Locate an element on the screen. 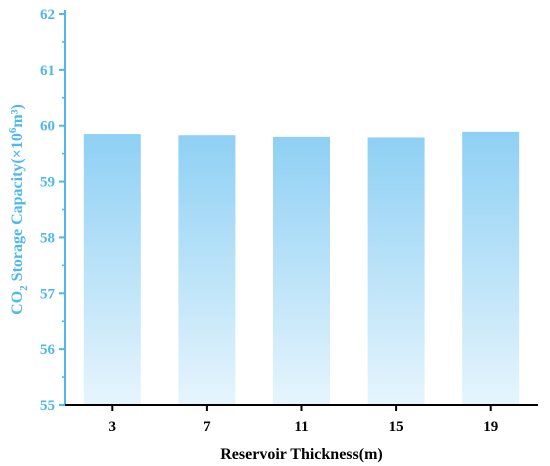 The image size is (550, 466). y-axis-title-middle: Storage Capacity(×10 is located at coordinates (17, 209).